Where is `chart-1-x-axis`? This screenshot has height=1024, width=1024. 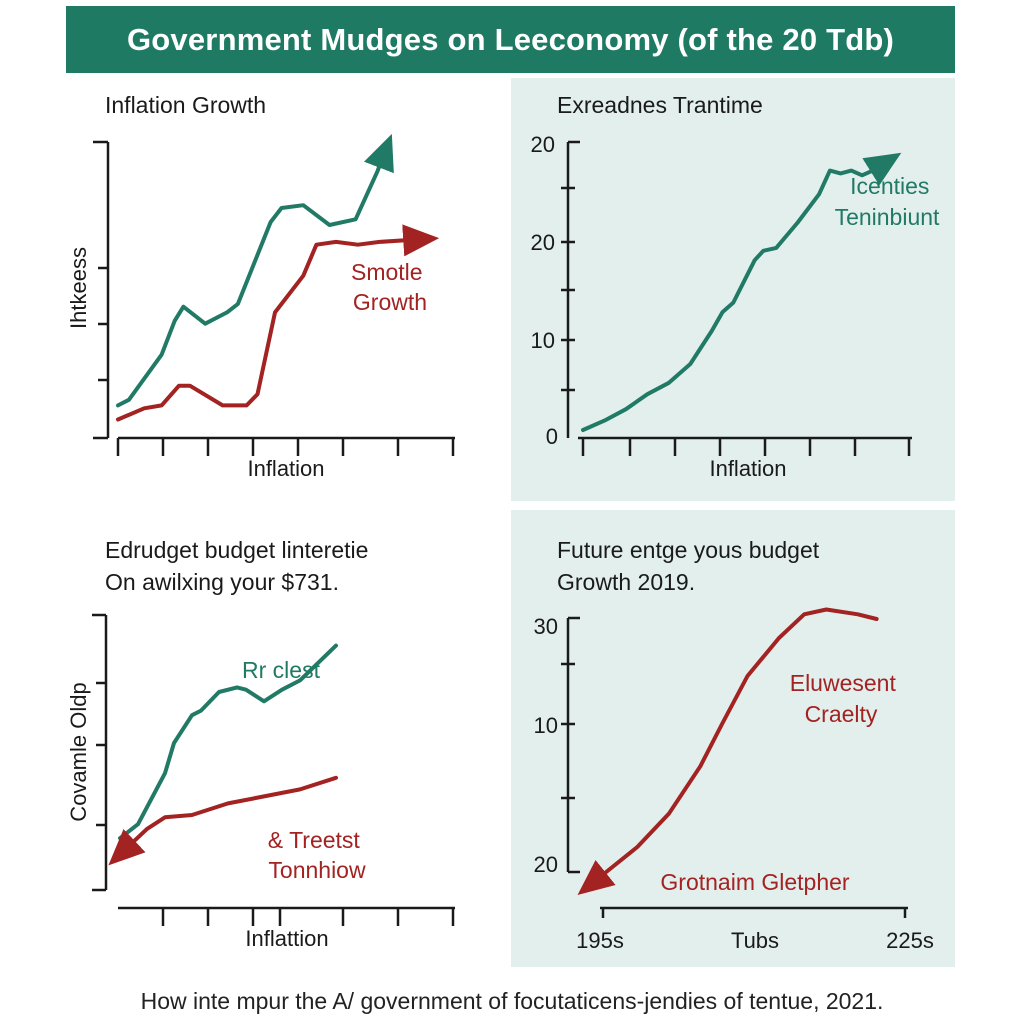
chart-1-x-axis is located at coordinates (285, 446).